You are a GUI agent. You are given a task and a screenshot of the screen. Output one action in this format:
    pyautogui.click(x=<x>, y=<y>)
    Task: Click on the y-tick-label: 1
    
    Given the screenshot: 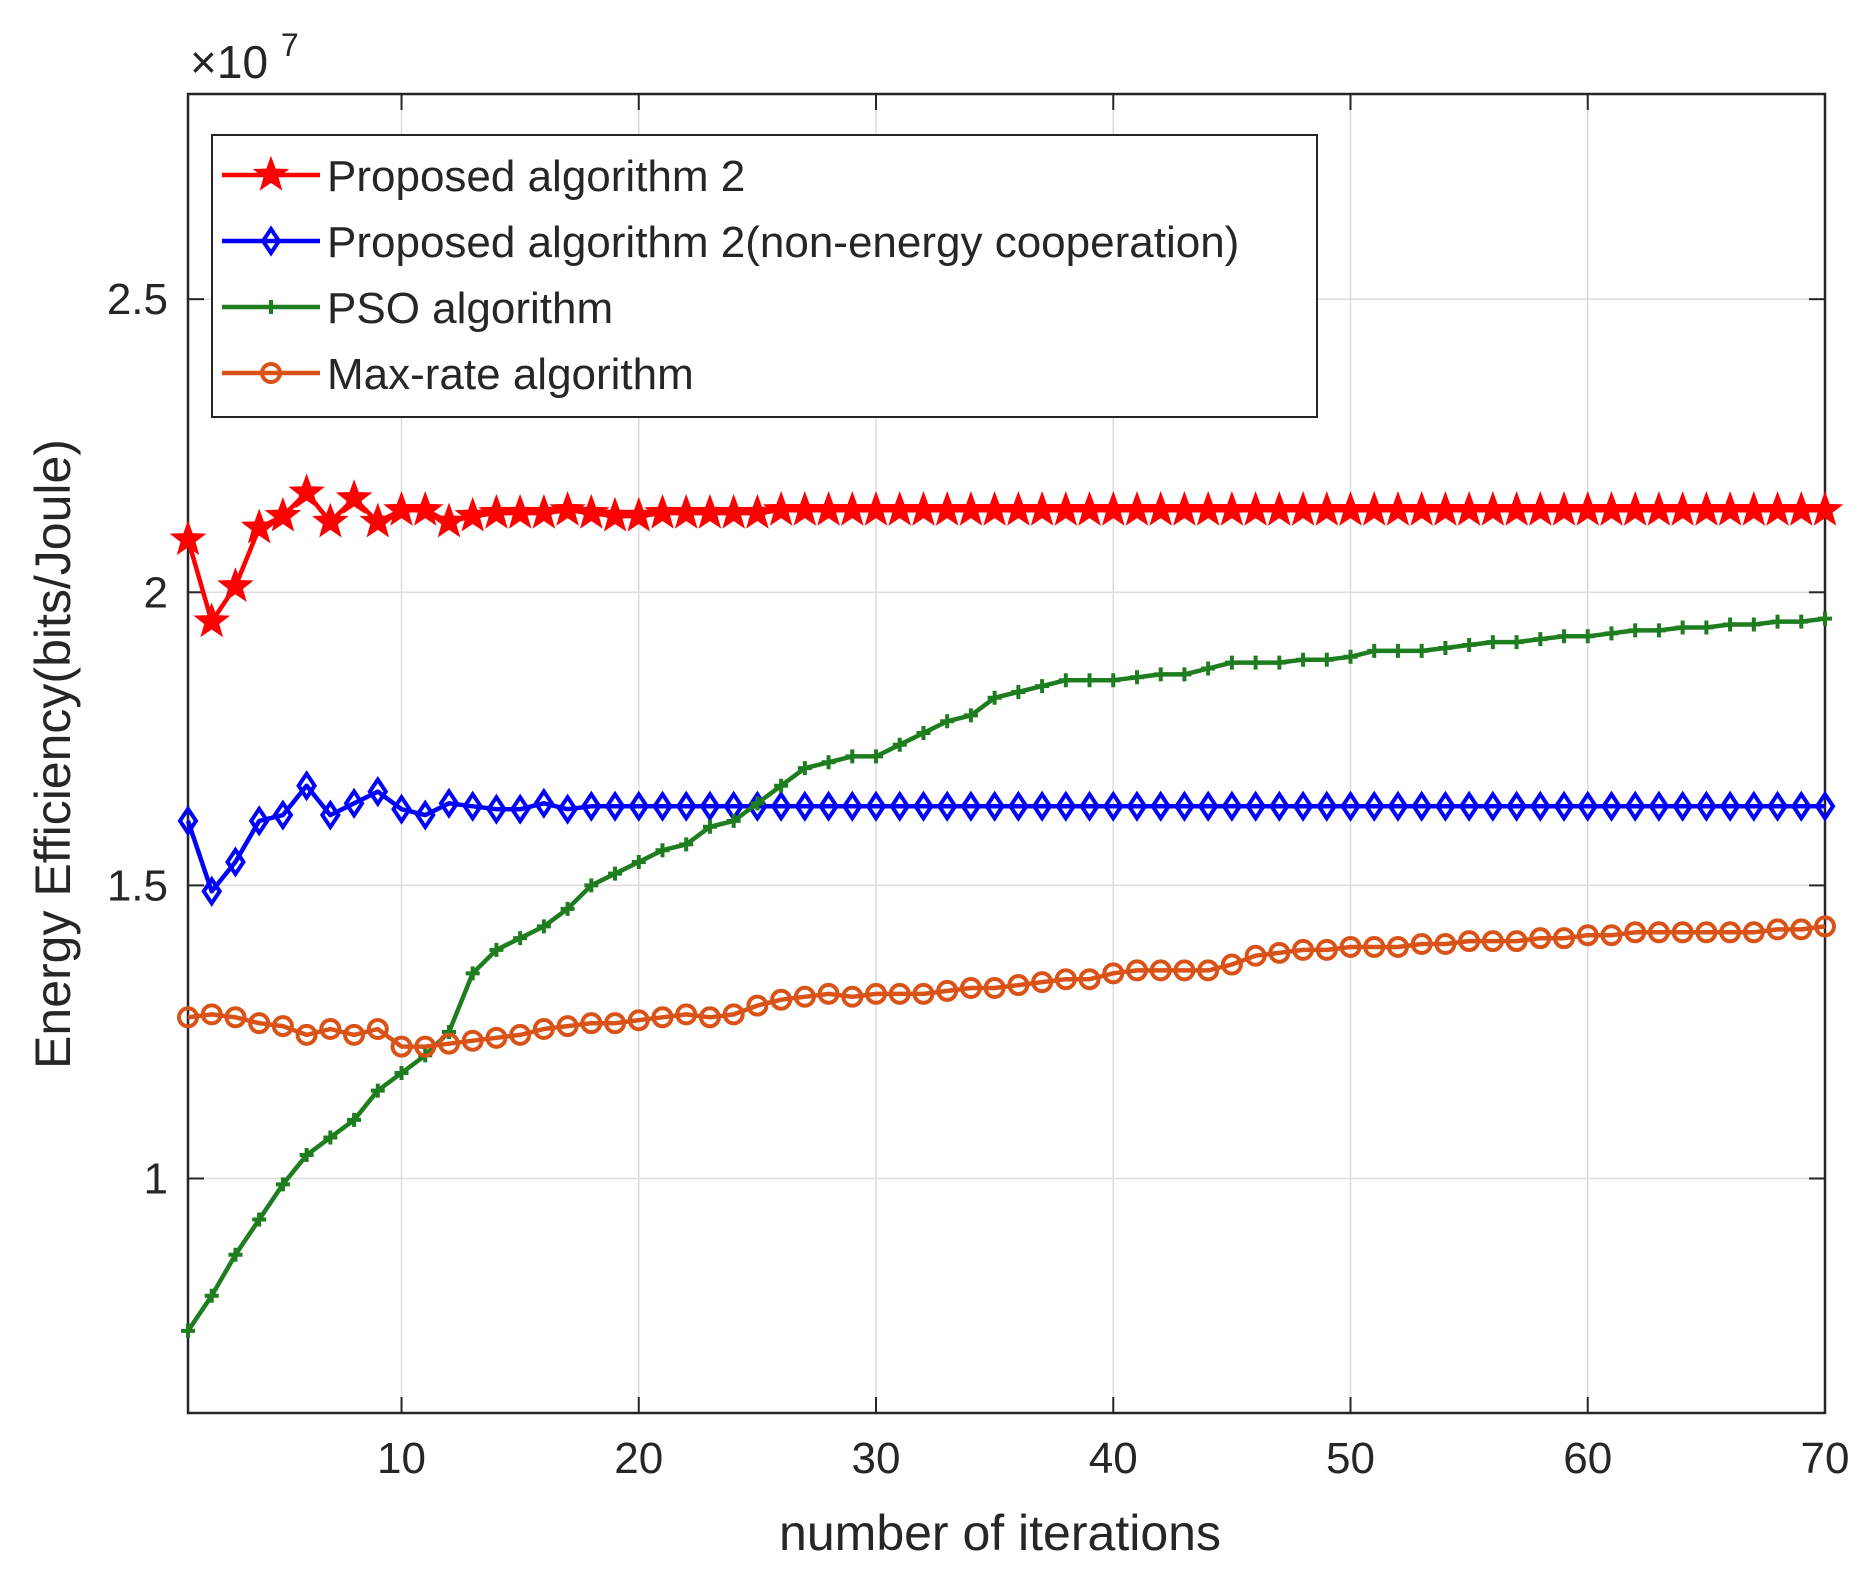 What is the action you would take?
    pyautogui.click(x=156, y=1179)
    